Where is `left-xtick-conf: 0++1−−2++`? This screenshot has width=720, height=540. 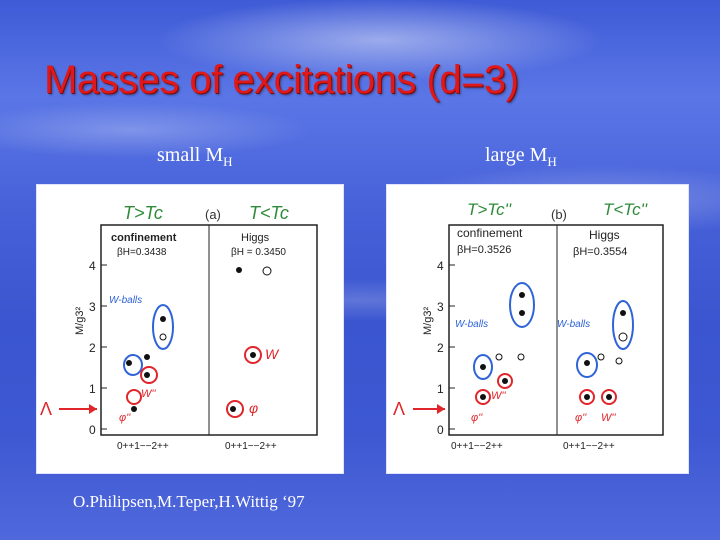 left-xtick-conf: 0++1−−2++ is located at coordinates (143, 446).